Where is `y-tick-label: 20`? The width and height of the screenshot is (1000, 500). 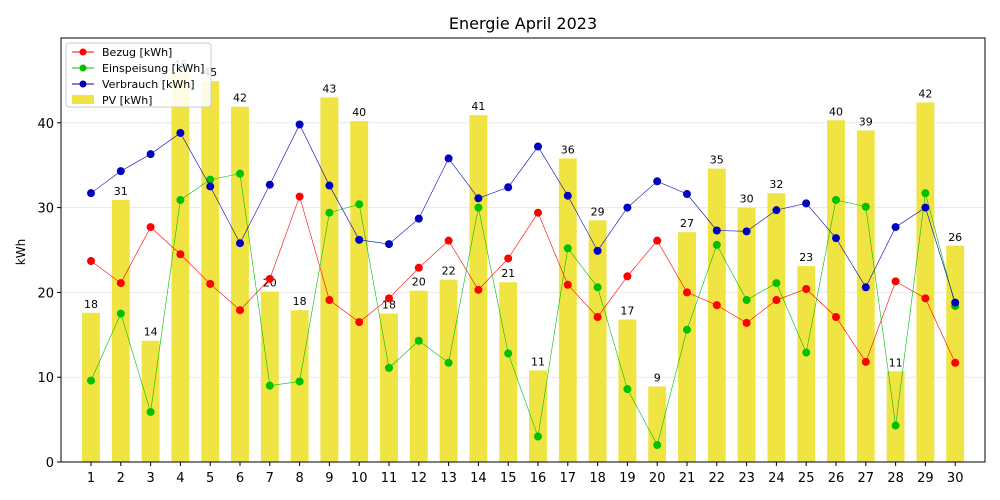
y-tick-label: 20 is located at coordinates (45, 293).